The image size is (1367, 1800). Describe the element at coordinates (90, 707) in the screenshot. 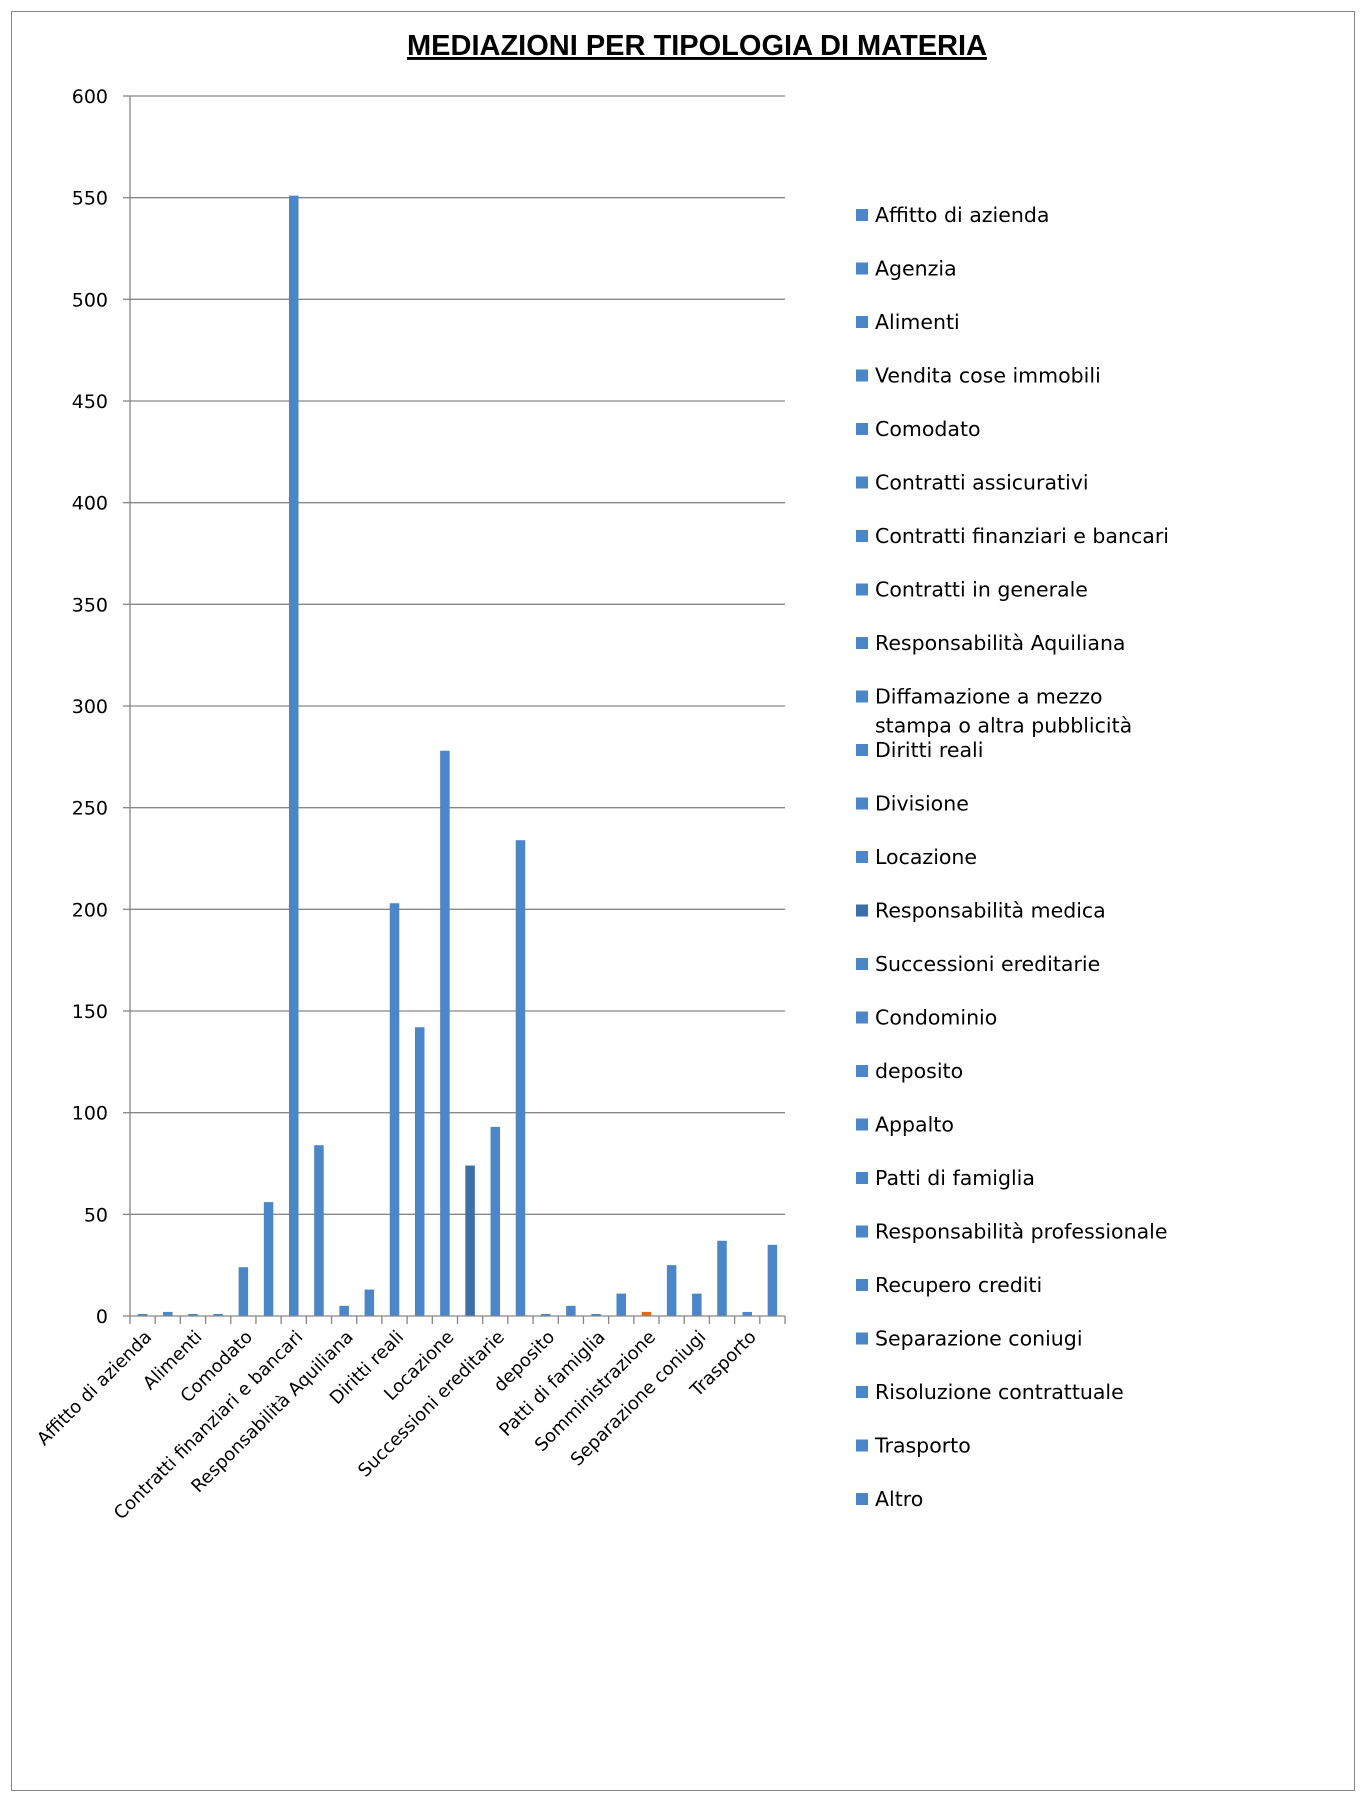

I see `y-tick-label: 300` at that location.